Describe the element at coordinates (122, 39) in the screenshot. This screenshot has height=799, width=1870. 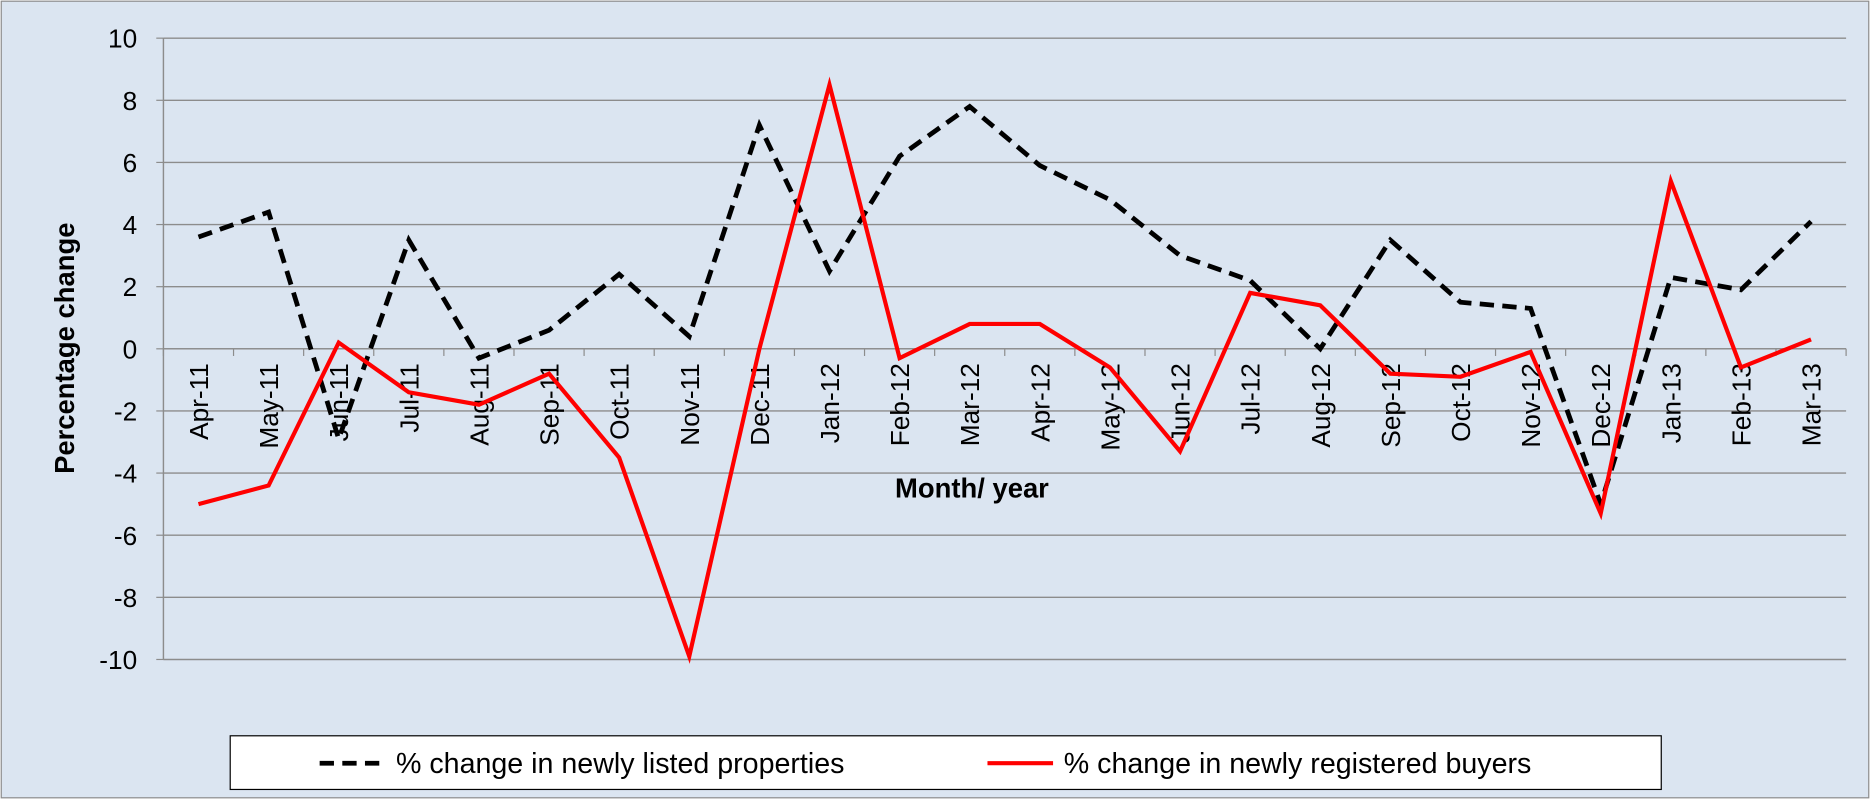
I see `y-tick-label: 10` at that location.